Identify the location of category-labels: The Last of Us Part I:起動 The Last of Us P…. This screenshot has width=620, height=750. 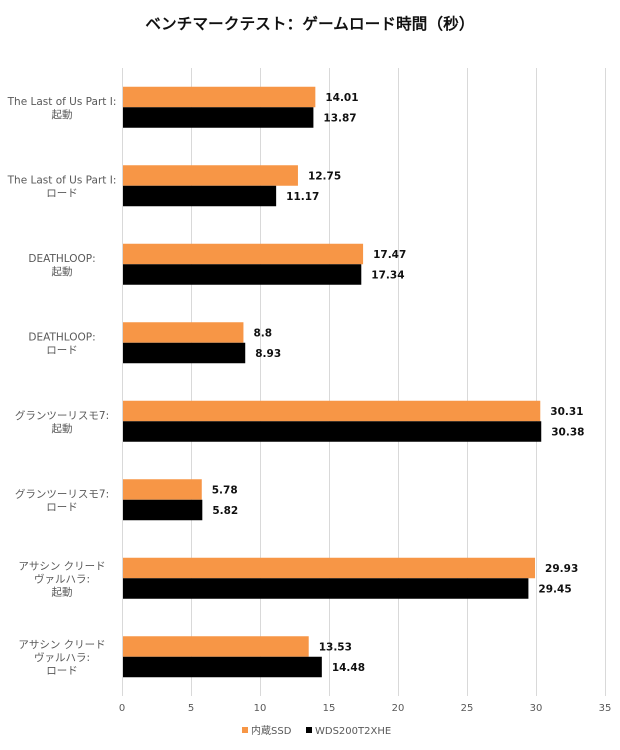
(62, 386).